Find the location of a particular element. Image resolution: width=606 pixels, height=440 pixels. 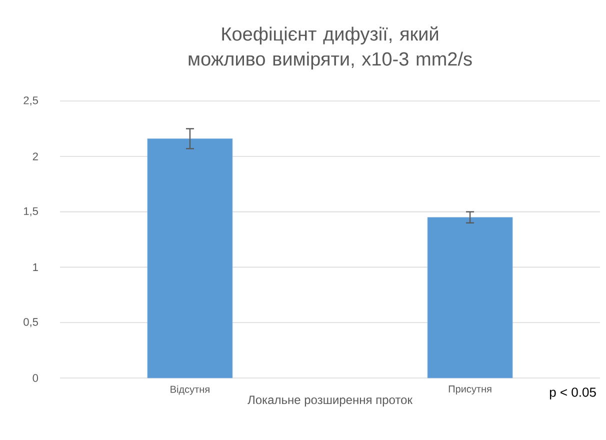

x-tick-label: Присутня is located at coordinates (470, 390).